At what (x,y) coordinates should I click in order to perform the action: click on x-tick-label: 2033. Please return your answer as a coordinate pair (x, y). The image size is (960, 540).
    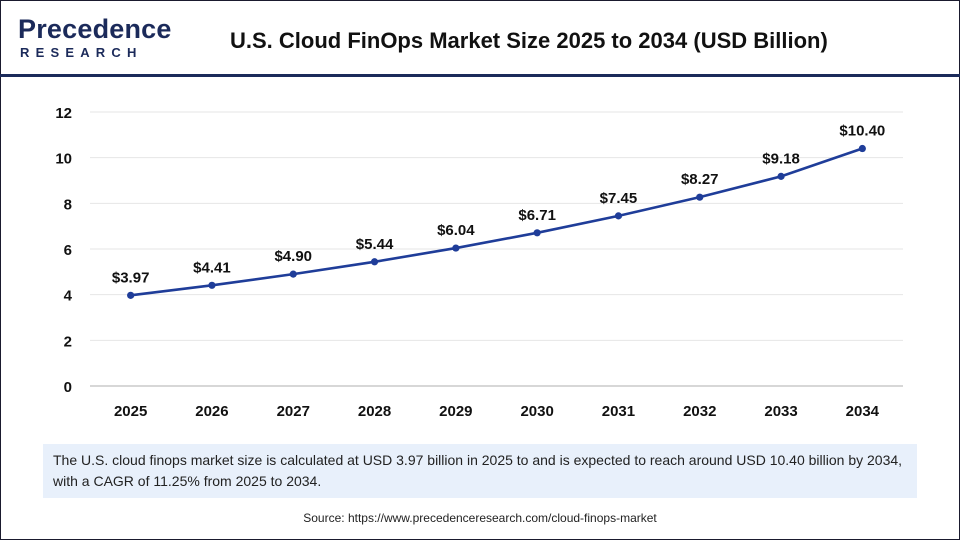
    Looking at the image, I should click on (780, 411).